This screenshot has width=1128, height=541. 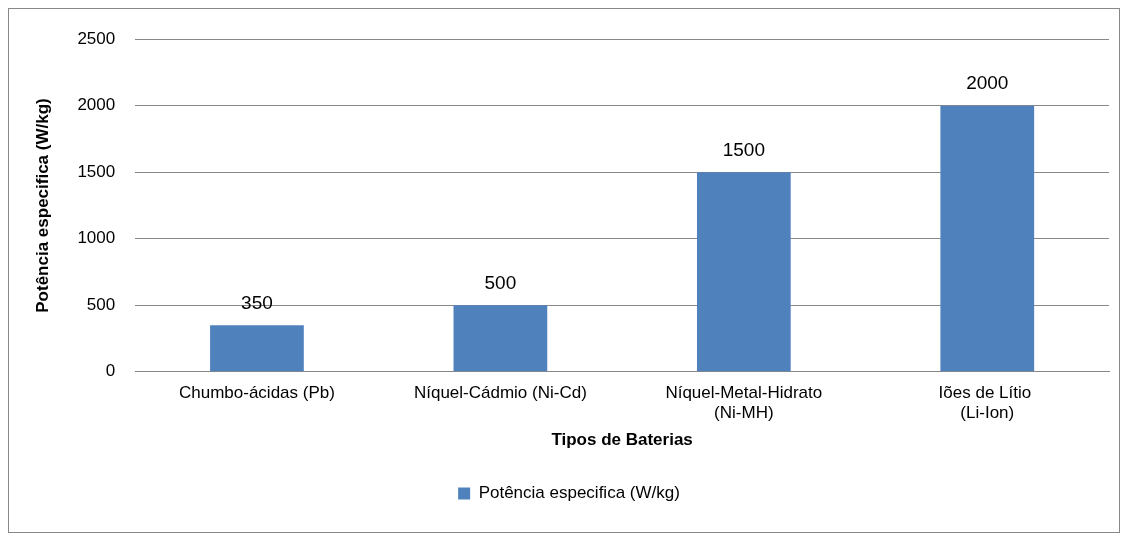 What do you see at coordinates (579, 493) in the screenshot?
I see `legend-label: Potência especifica (W/kg)` at bounding box center [579, 493].